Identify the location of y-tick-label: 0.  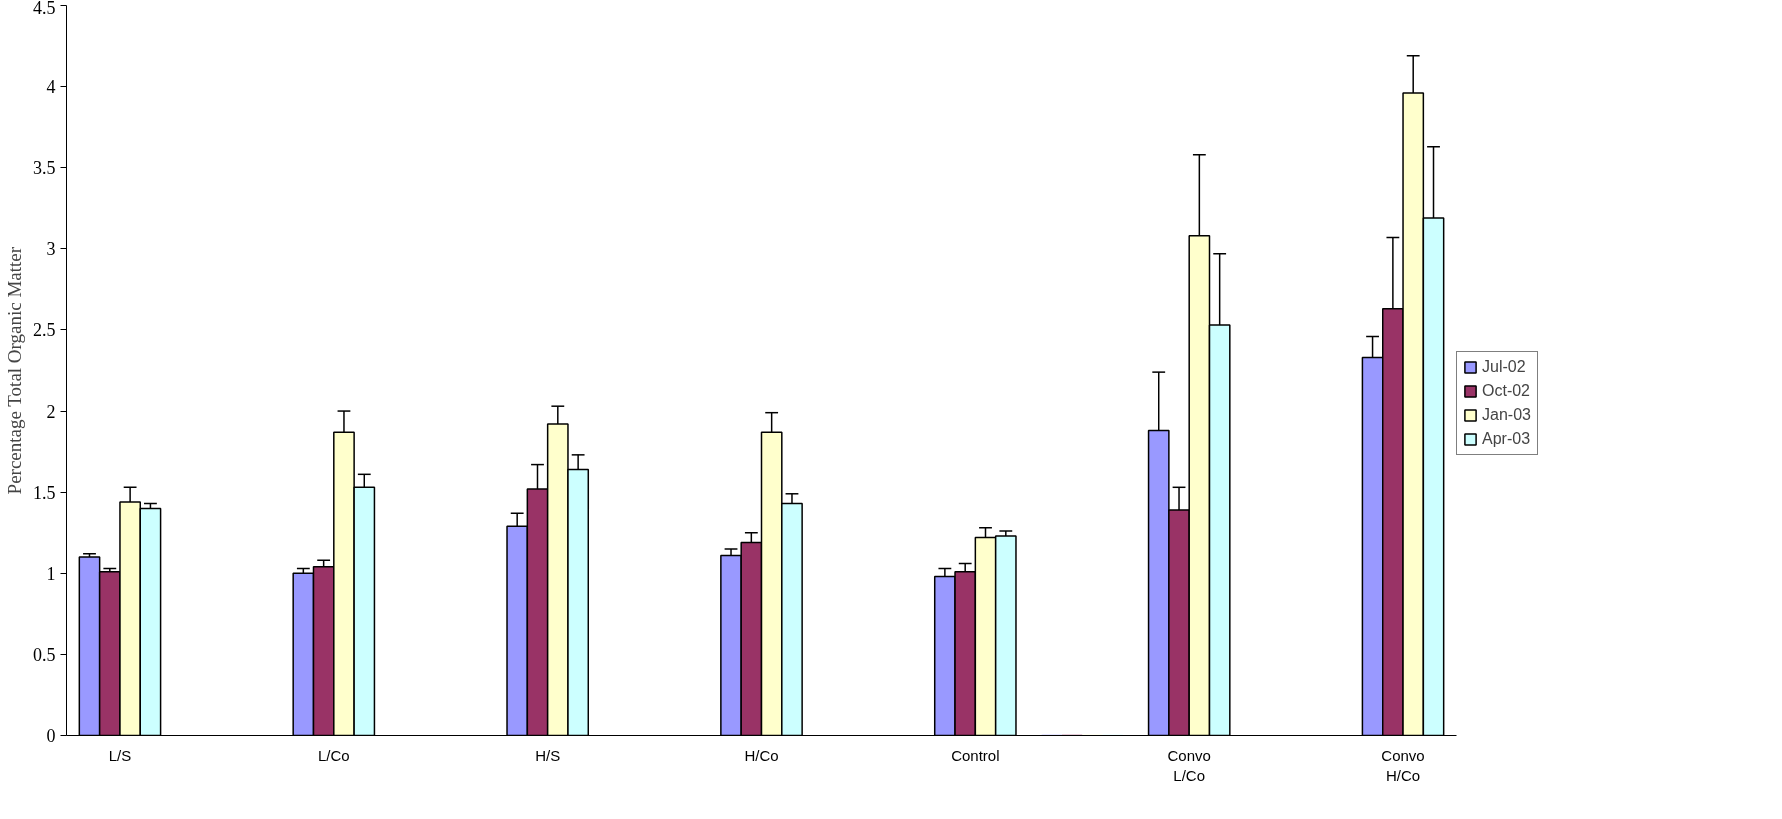
(51, 736).